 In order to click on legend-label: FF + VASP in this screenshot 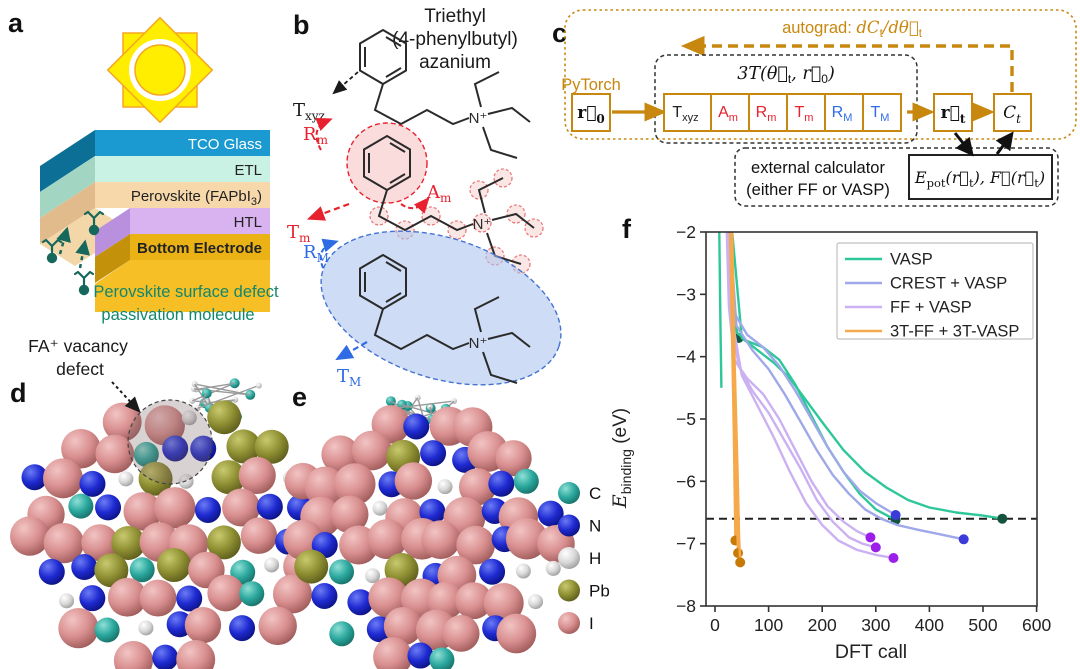, I will do `click(931, 308)`.